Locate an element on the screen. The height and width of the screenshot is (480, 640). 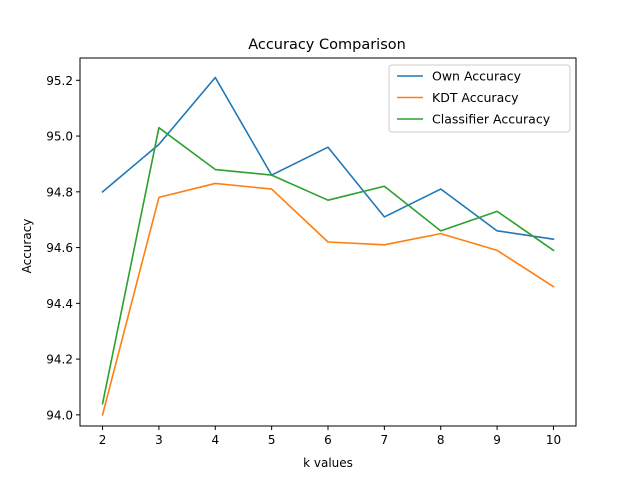
legend-label-2: Classifier Accuracy is located at coordinates (491, 119).